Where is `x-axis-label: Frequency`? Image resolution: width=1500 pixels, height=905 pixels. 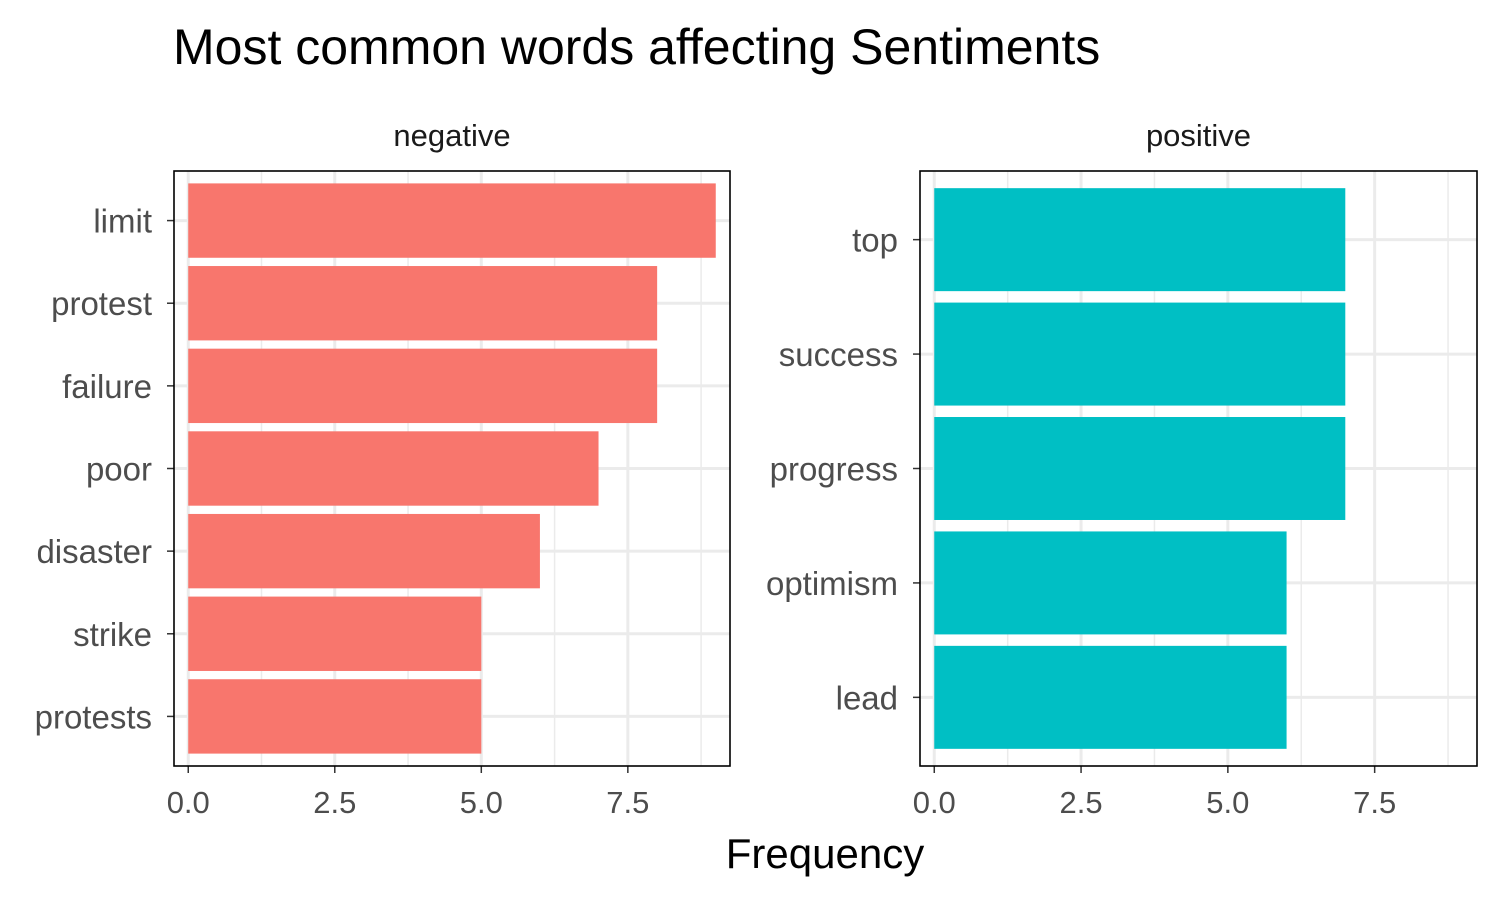 x-axis-label: Frequency is located at coordinates (825, 853).